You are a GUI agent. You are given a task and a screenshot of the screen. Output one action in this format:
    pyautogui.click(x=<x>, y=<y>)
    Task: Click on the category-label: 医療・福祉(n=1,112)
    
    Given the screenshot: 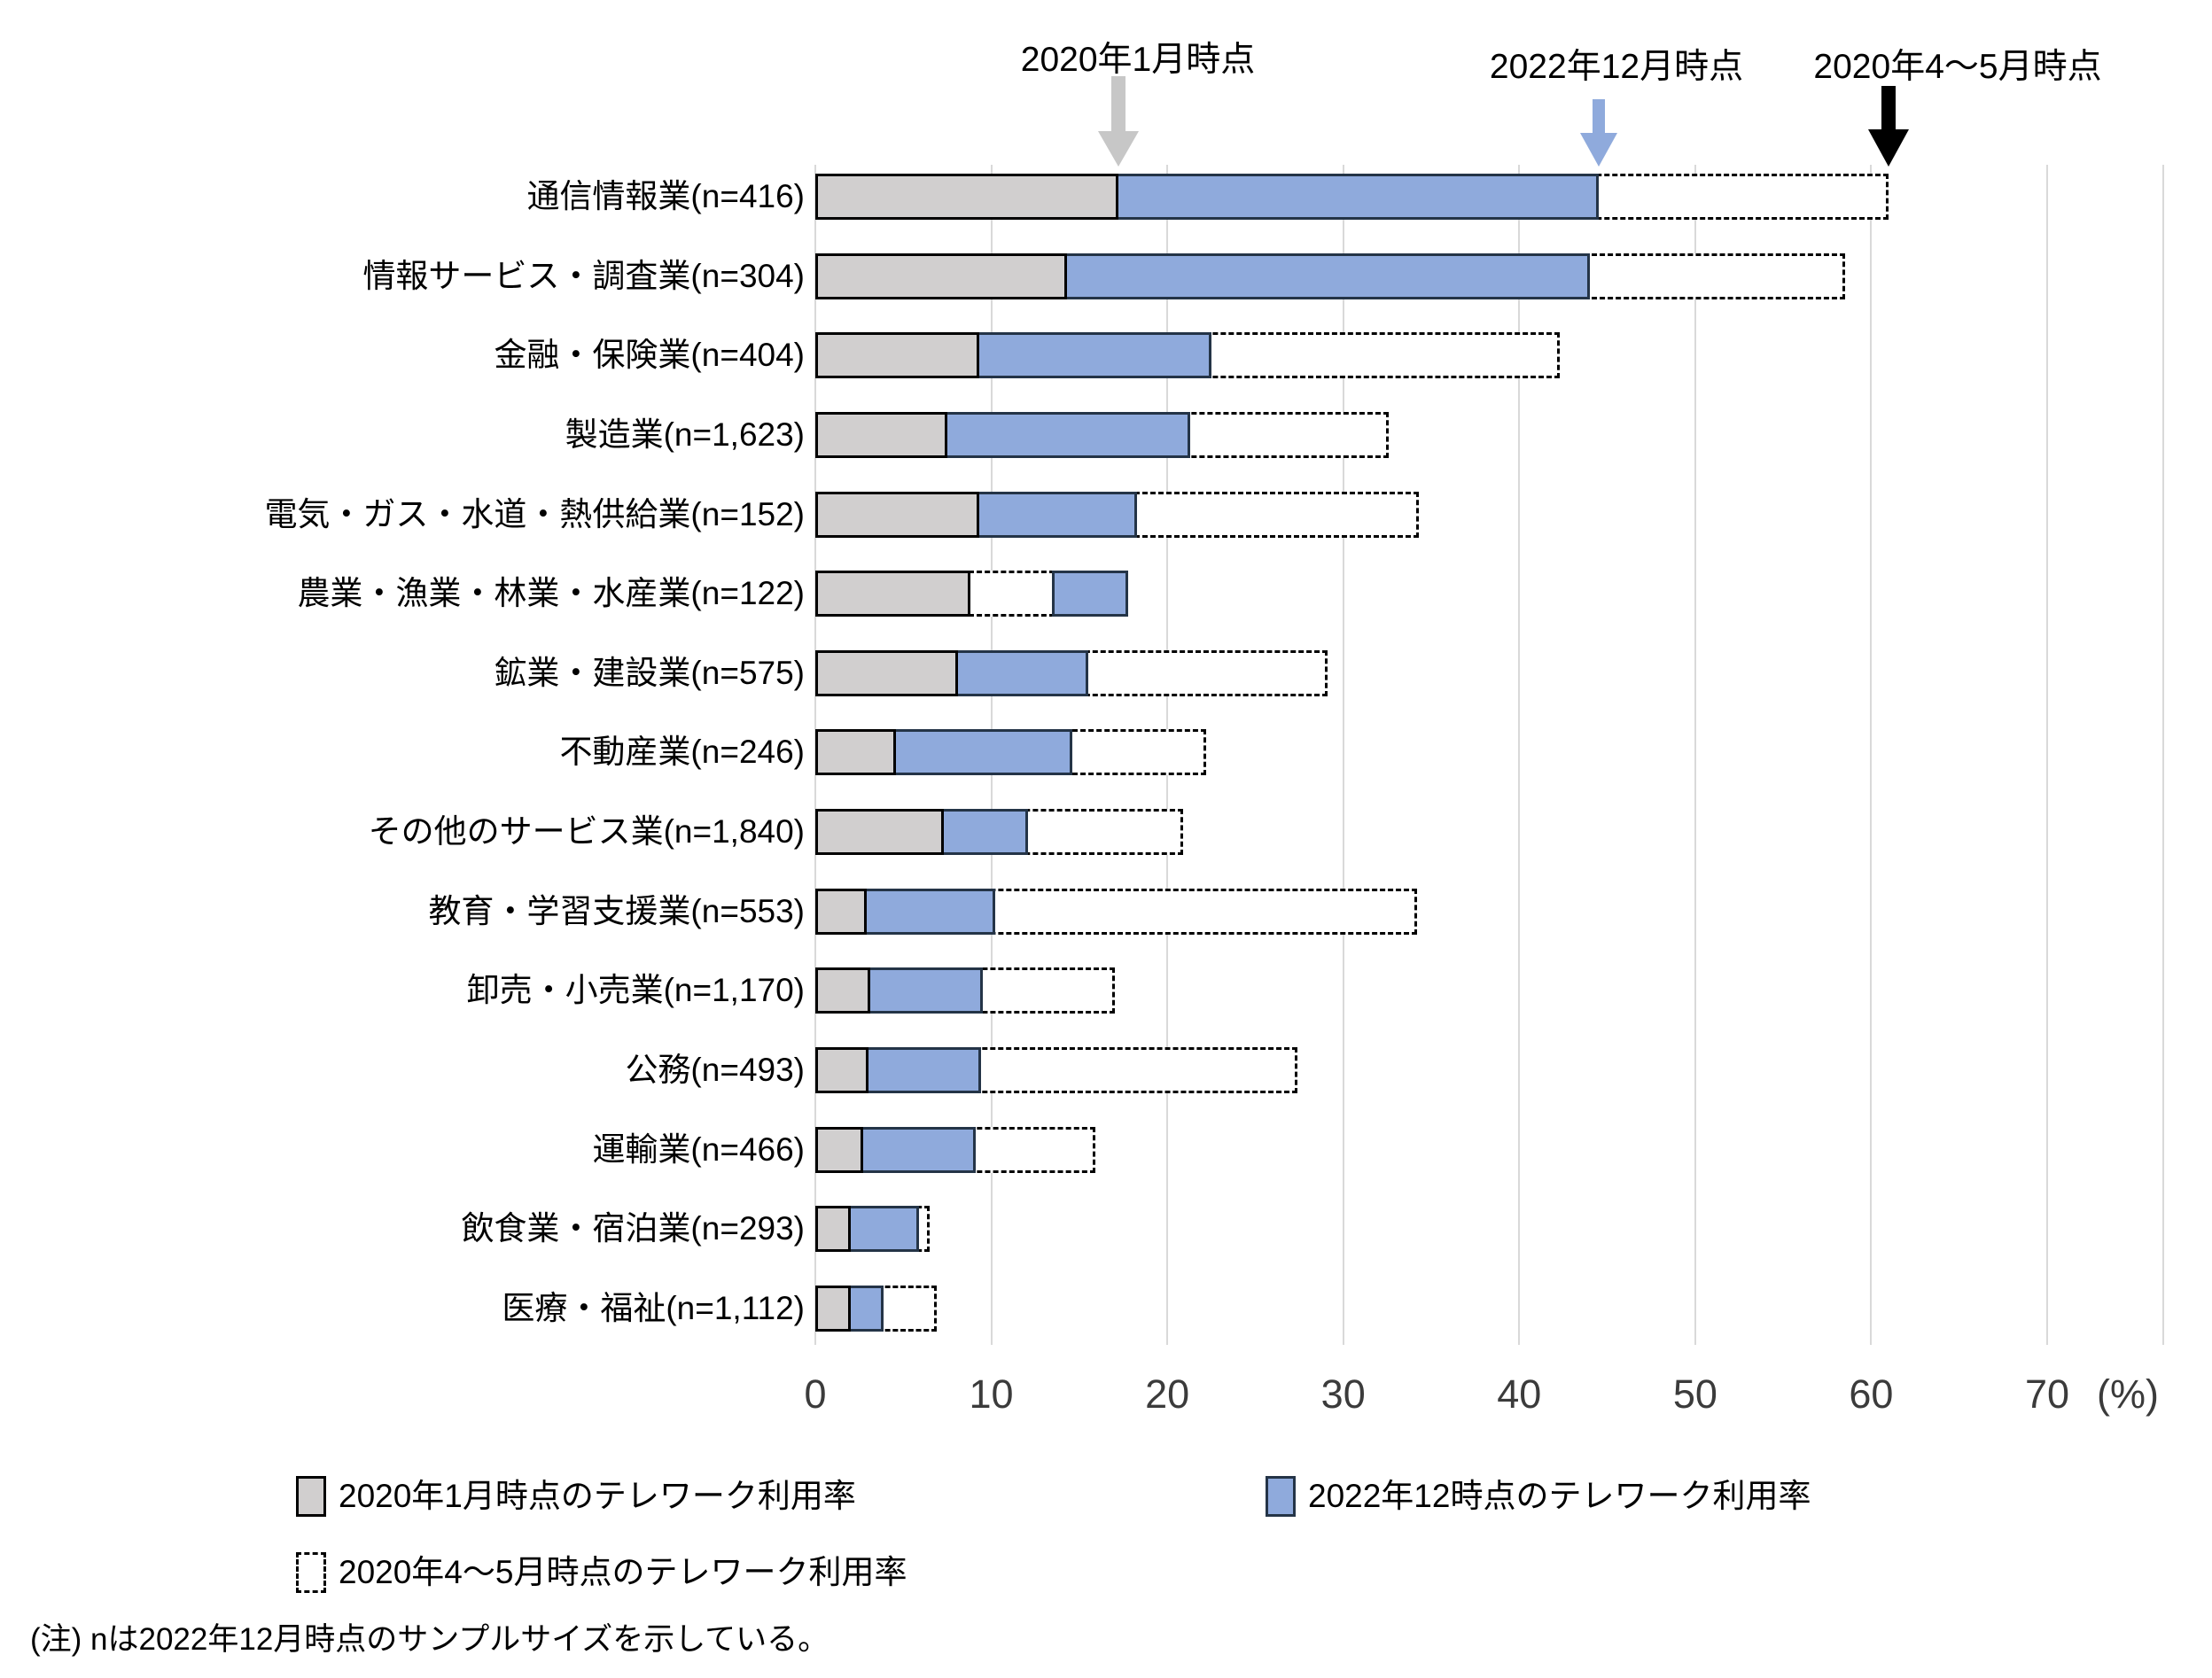 What is the action you would take?
    pyautogui.click(x=653, y=1308)
    